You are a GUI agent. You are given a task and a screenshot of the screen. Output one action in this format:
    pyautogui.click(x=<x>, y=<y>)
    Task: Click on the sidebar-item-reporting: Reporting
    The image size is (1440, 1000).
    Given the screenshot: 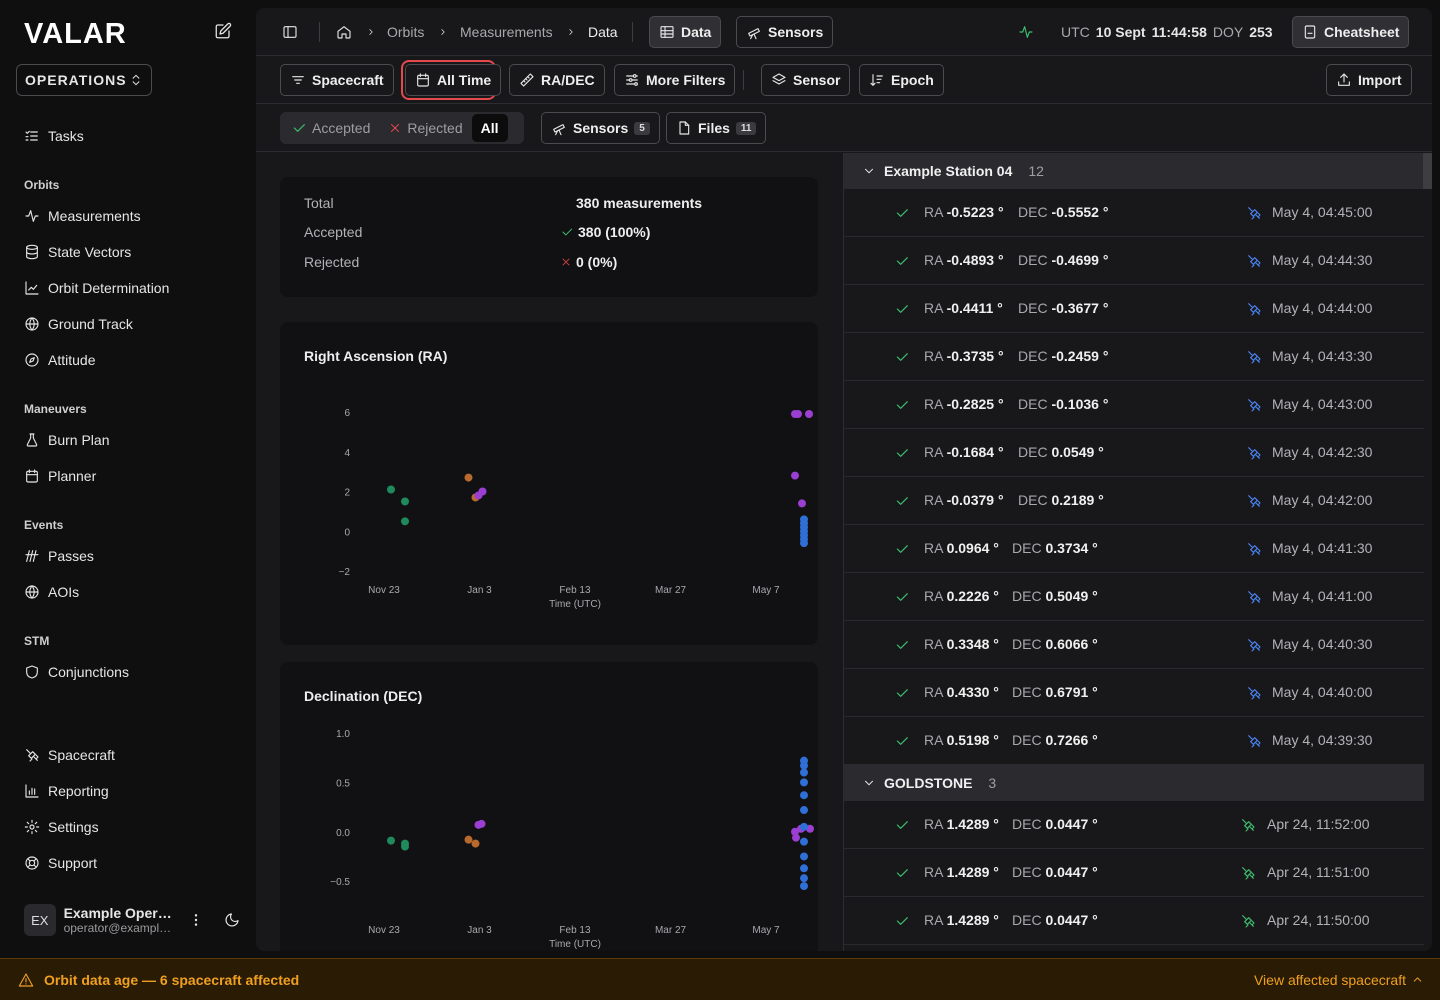 What is the action you would take?
    pyautogui.click(x=128, y=791)
    